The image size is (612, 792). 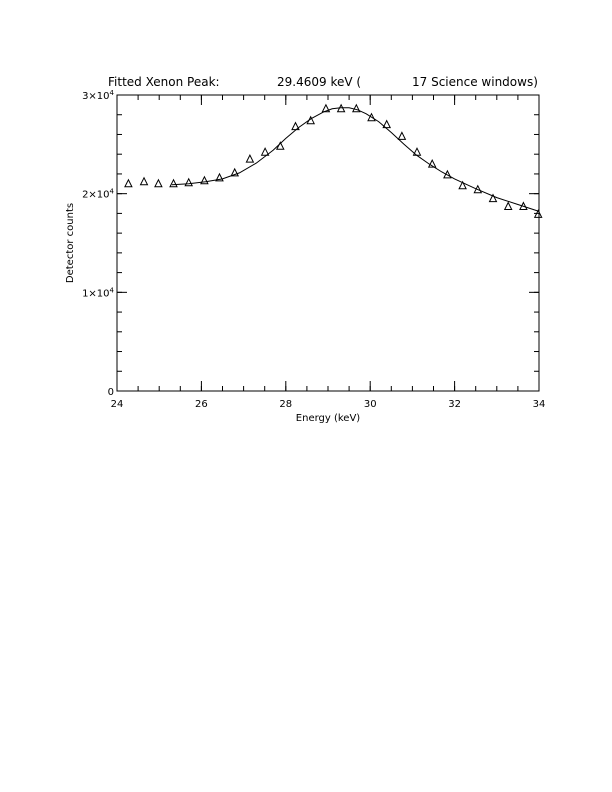 What do you see at coordinates (328, 418) in the screenshot?
I see `x-axis-label: Energy (keV)` at bounding box center [328, 418].